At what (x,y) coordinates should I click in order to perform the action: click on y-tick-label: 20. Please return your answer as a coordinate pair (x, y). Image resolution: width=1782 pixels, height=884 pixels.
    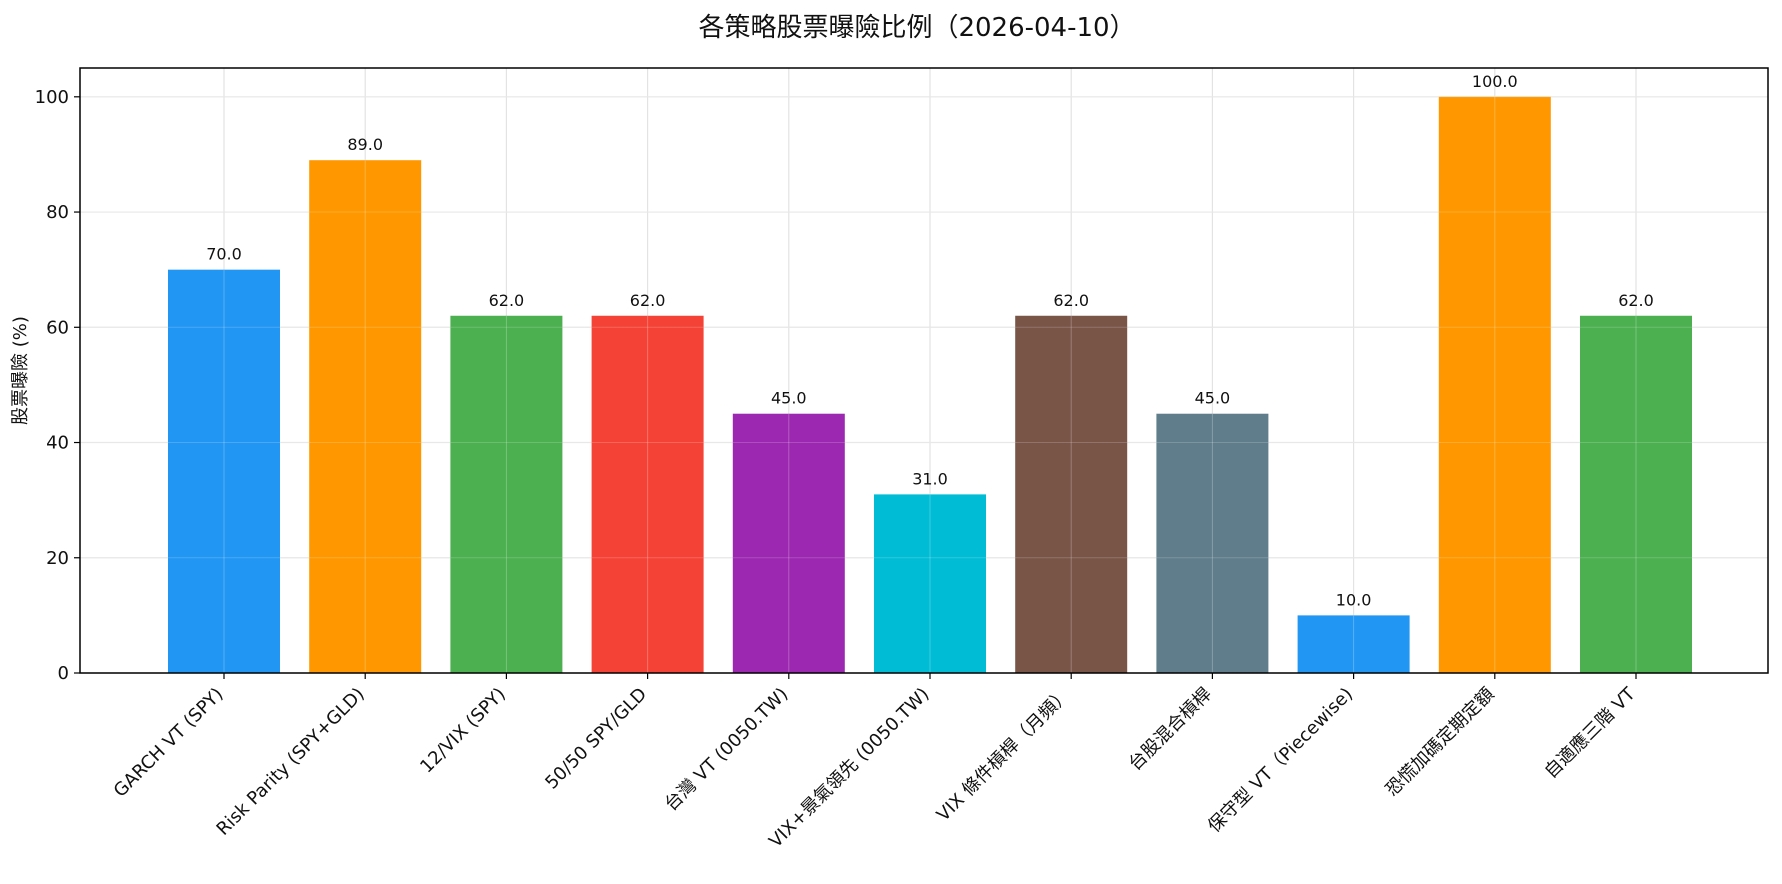
    Looking at the image, I should click on (57, 558).